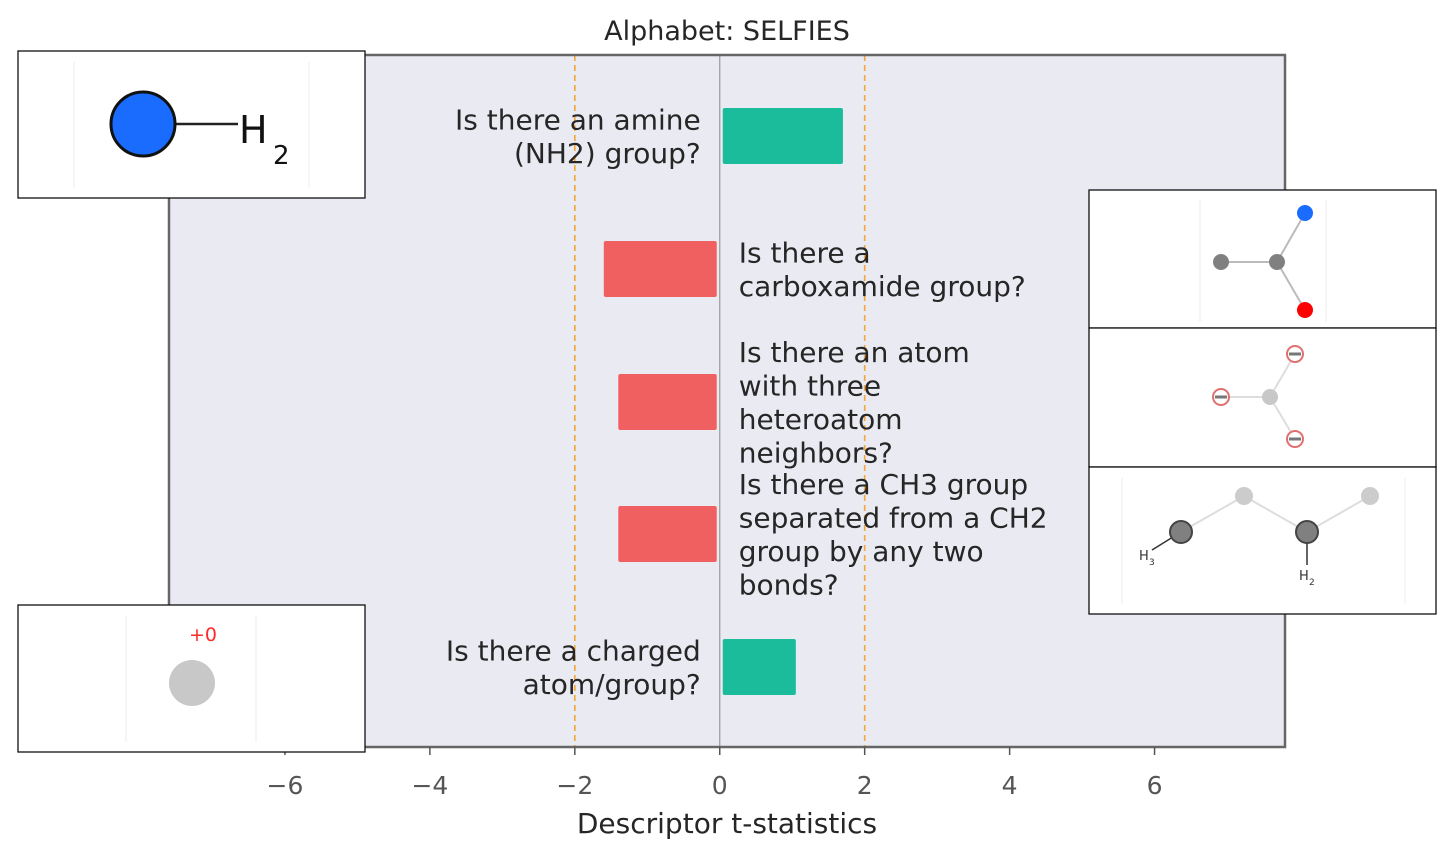 Image resolution: width=1454 pixels, height=857 pixels. I want to click on category-label: heteroatom, so click(821, 419).